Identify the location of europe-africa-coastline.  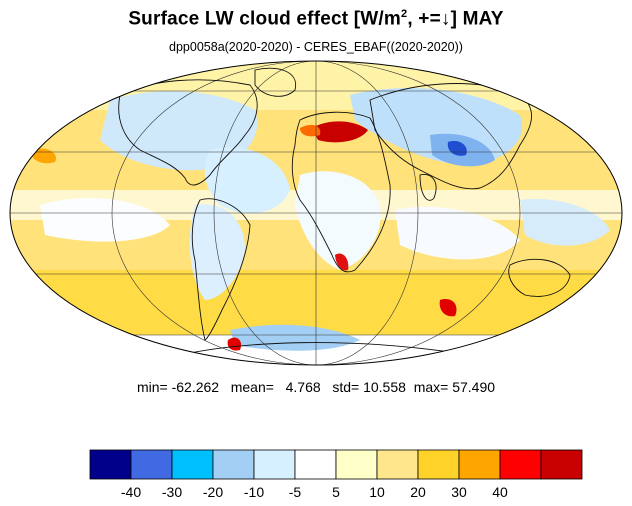
(341, 192).